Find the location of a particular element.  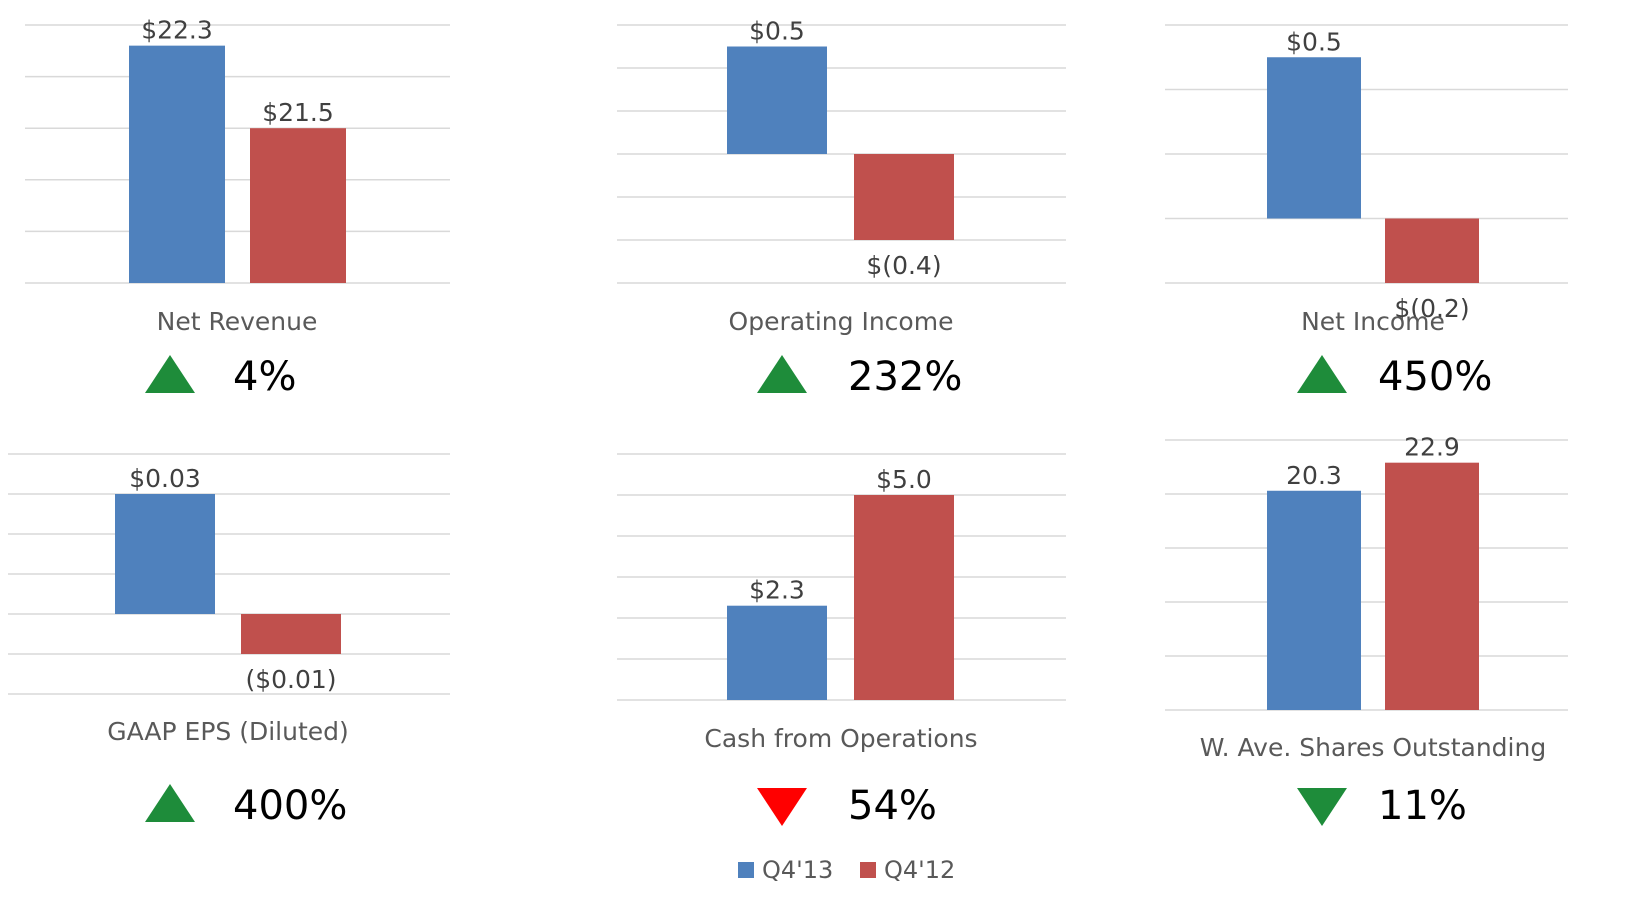

change-value: 11% is located at coordinates (1422, 806).